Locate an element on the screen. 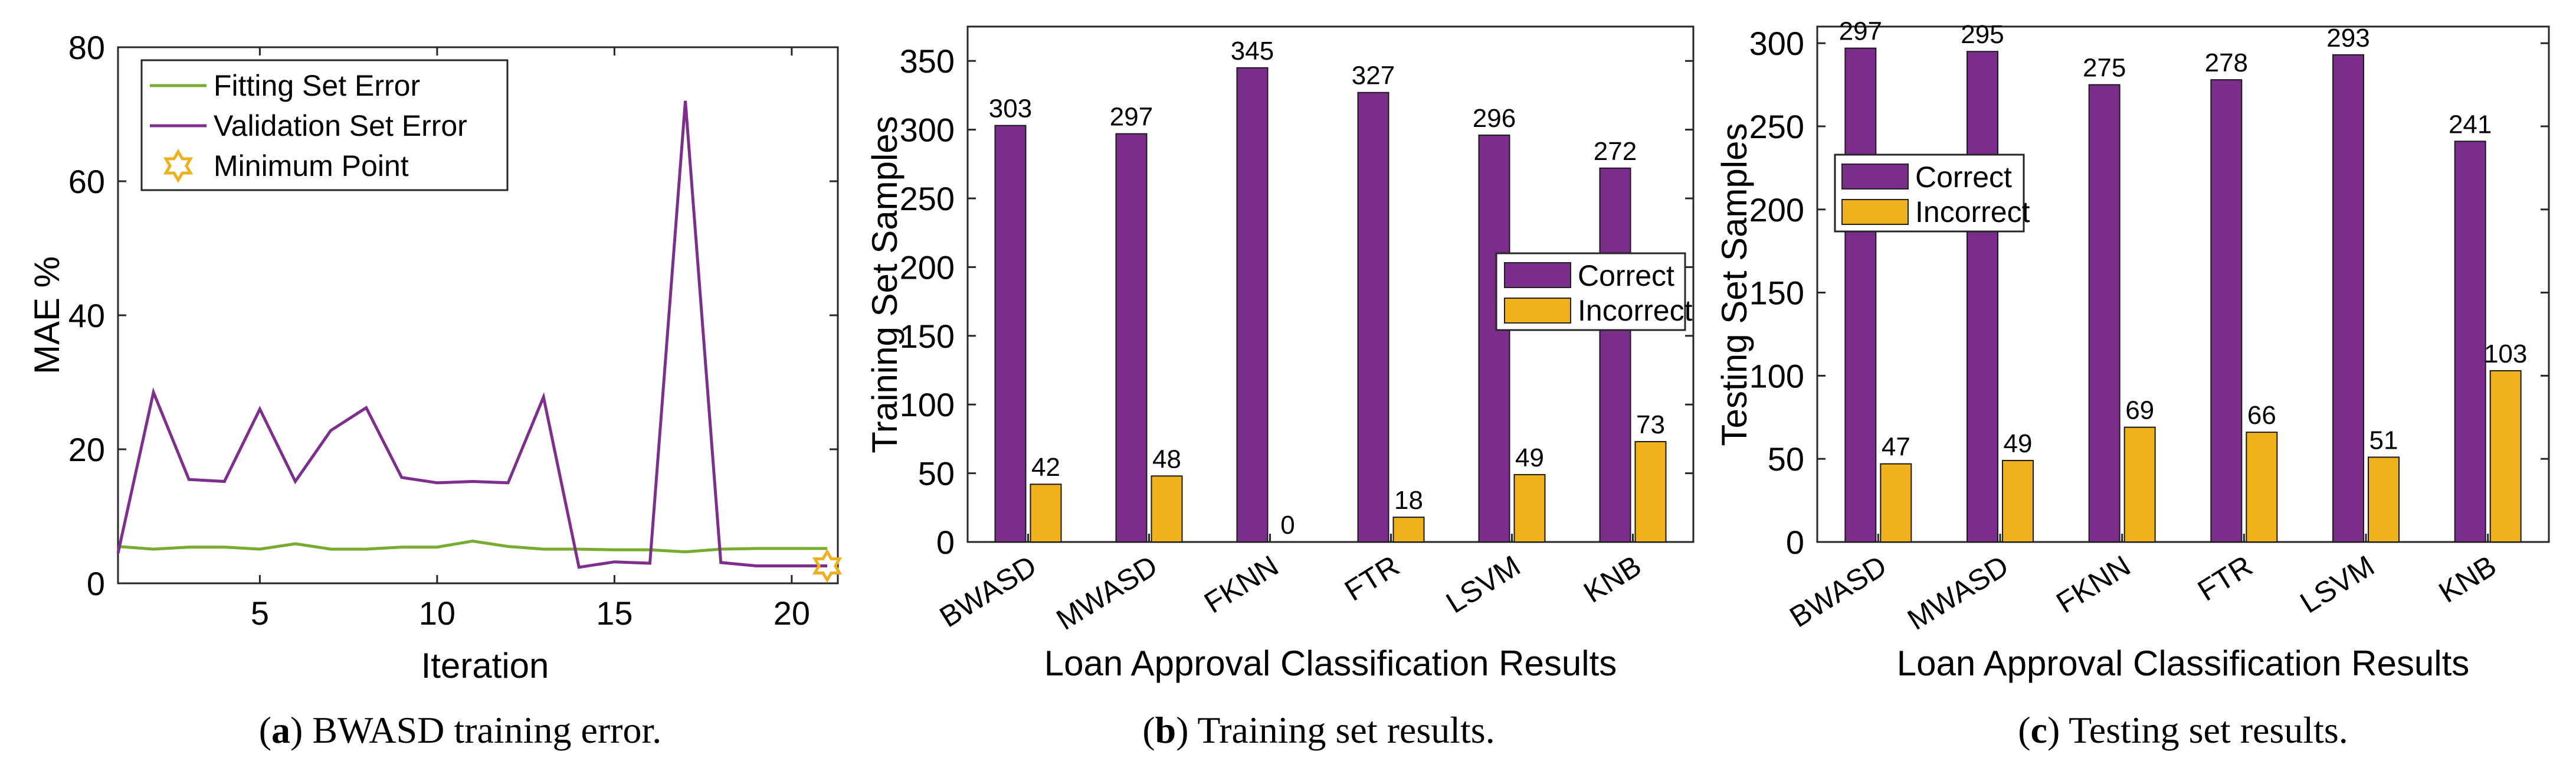 The height and width of the screenshot is (774, 2576). legend-fitting-label: Fitting Set Error is located at coordinates (317, 85).